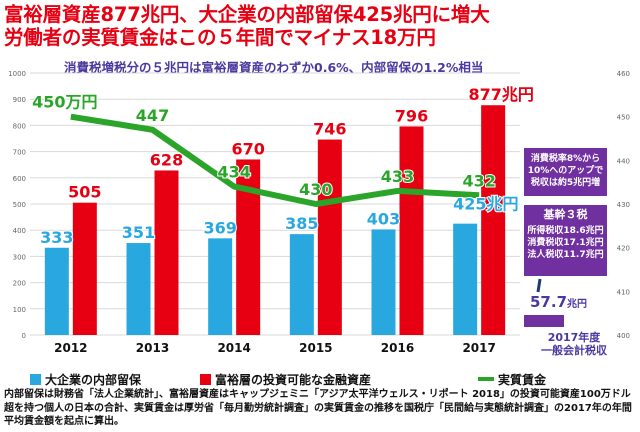 This screenshot has height=432, width=640. What do you see at coordinates (549, 302) in the screenshot?
I see `tax-revenue-number: 57.7` at bounding box center [549, 302].